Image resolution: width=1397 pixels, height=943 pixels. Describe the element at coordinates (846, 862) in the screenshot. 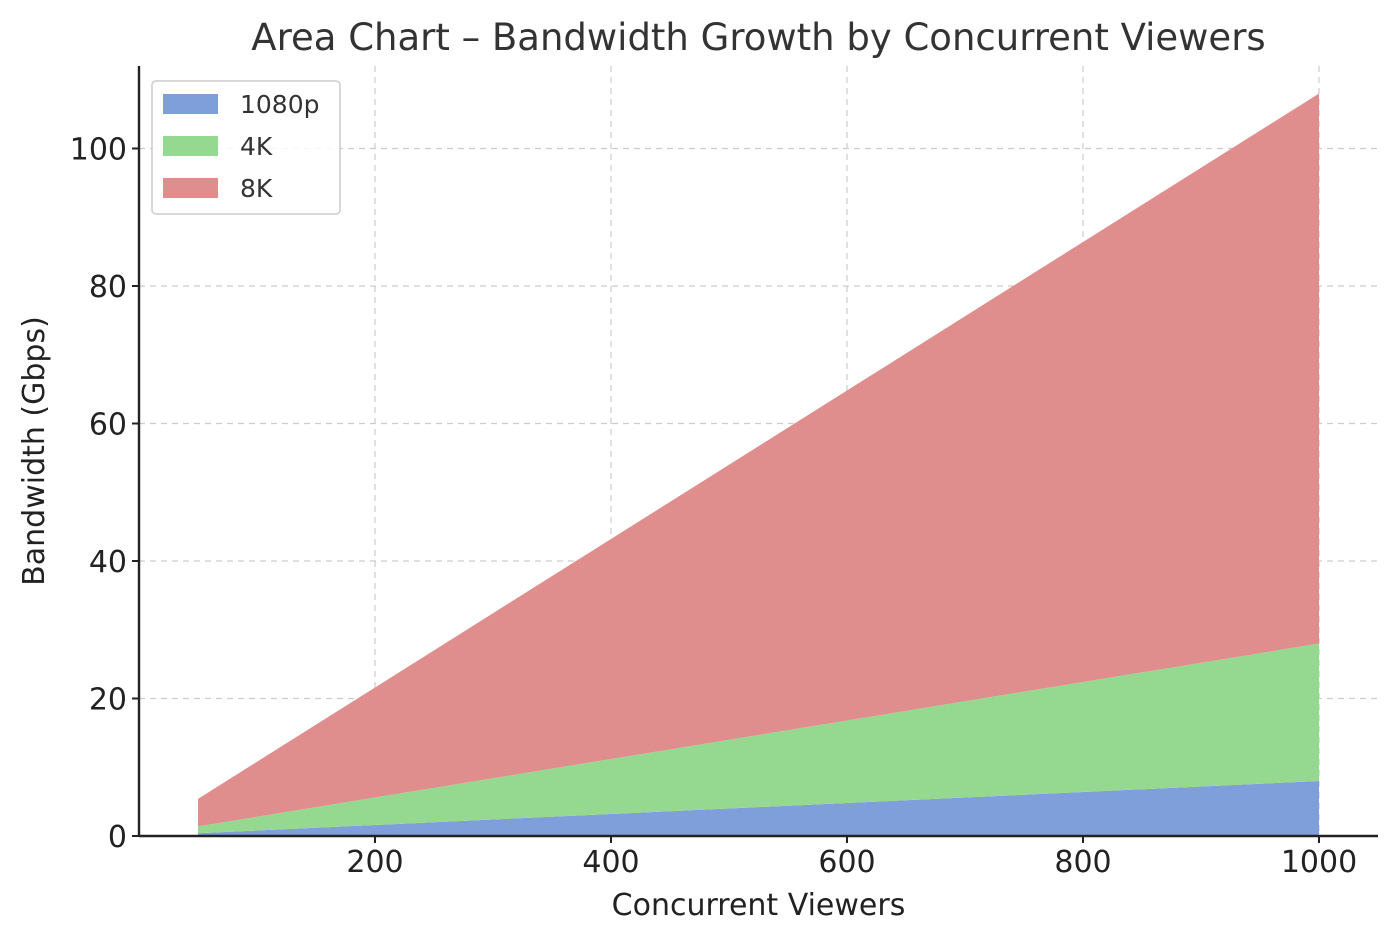

I see `x-tick-label: 600` at that location.